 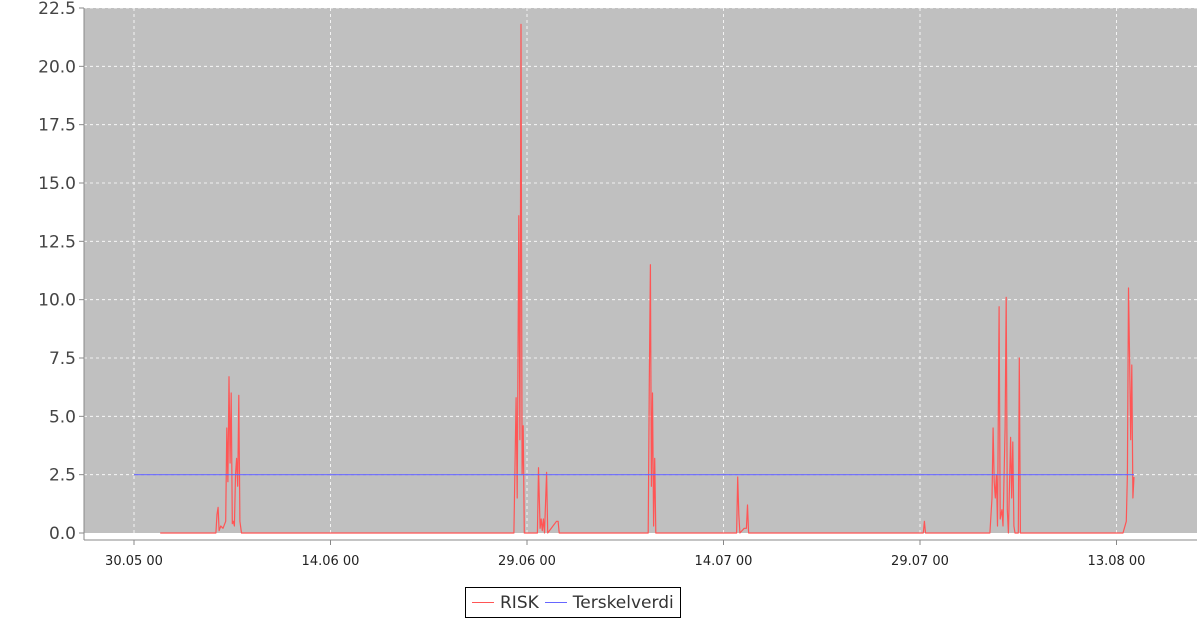 What do you see at coordinates (331, 561) in the screenshot?
I see `x-tick-label: 14.06 00` at bounding box center [331, 561].